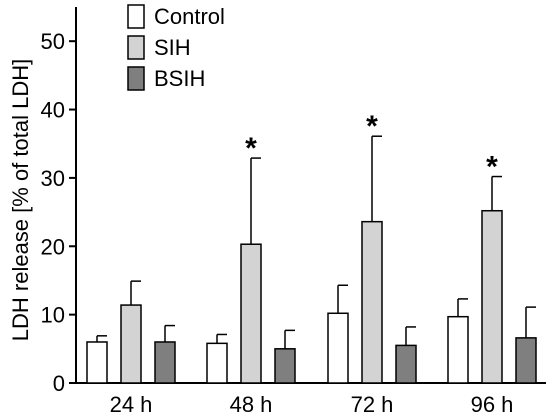 This screenshot has height=416, width=550. Describe the element at coordinates (53, 178) in the screenshot. I see `y-tick-label: 30` at that location.